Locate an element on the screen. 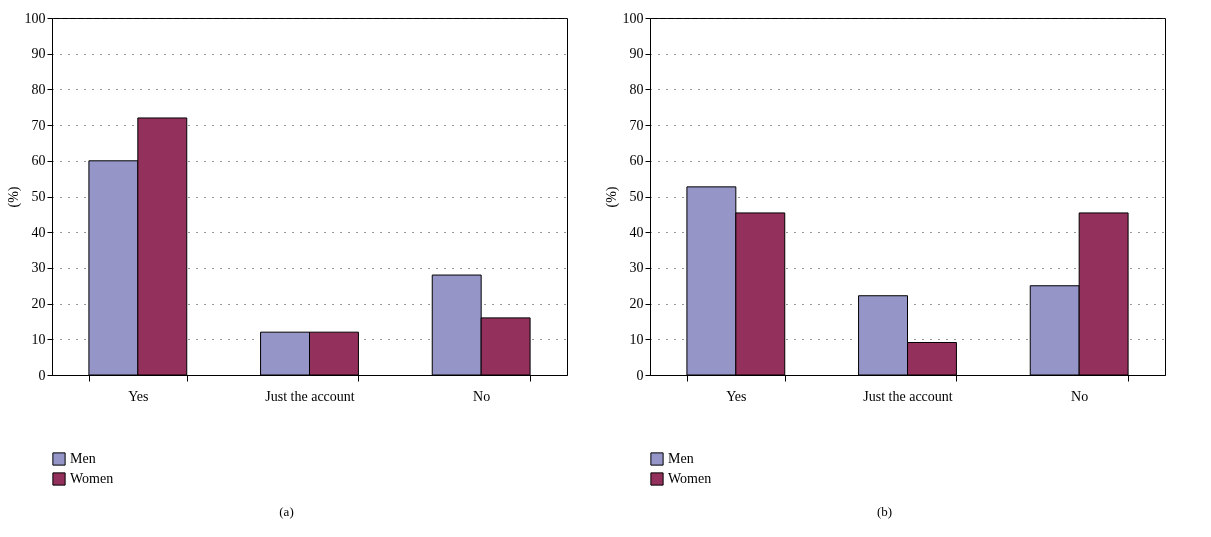 This screenshot has width=1211, height=537. text: (b) is located at coordinates (884, 511).